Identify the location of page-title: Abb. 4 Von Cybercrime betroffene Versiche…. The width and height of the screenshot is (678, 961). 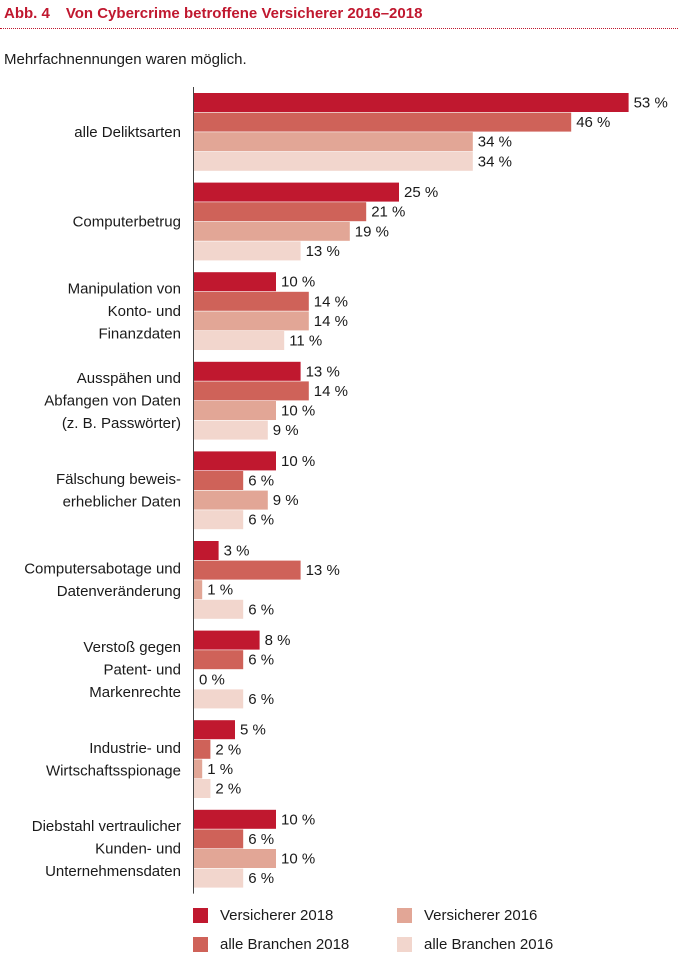
(213, 13).